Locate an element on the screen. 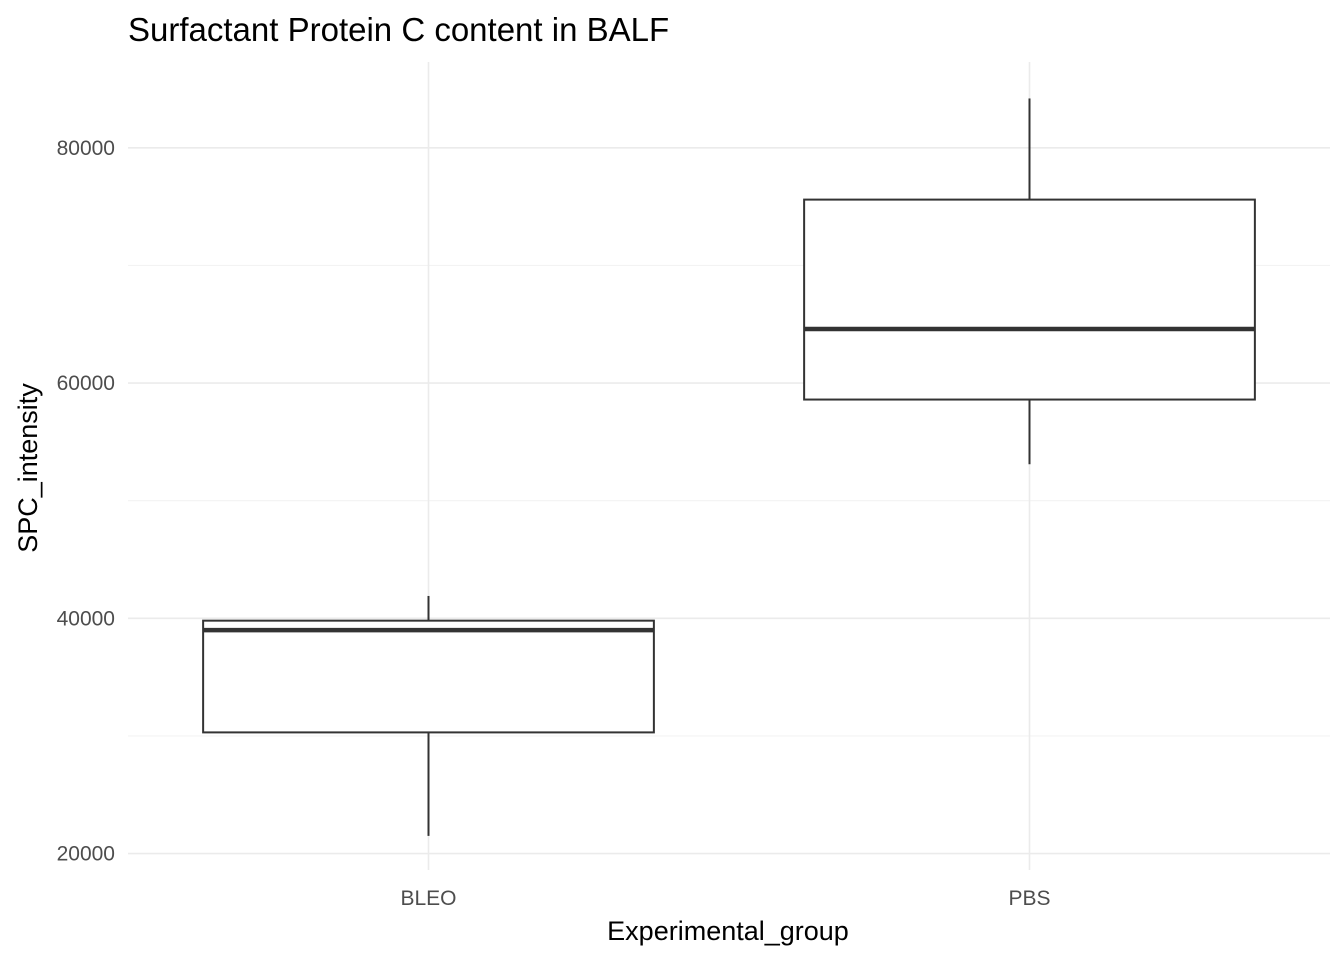  x-tick-label: PBS is located at coordinates (1029, 898).